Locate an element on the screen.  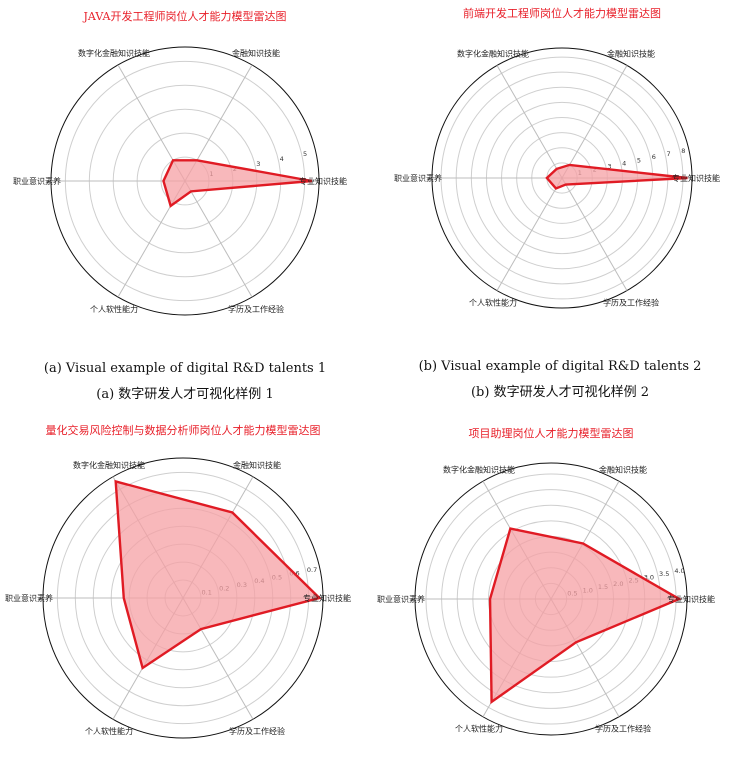
tick-label: 0.7 is located at coordinates (312, 570).